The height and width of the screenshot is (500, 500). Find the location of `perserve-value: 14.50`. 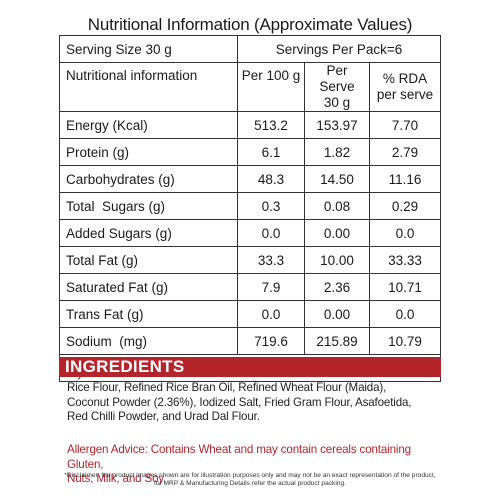

perserve-value: 14.50 is located at coordinates (337, 179).